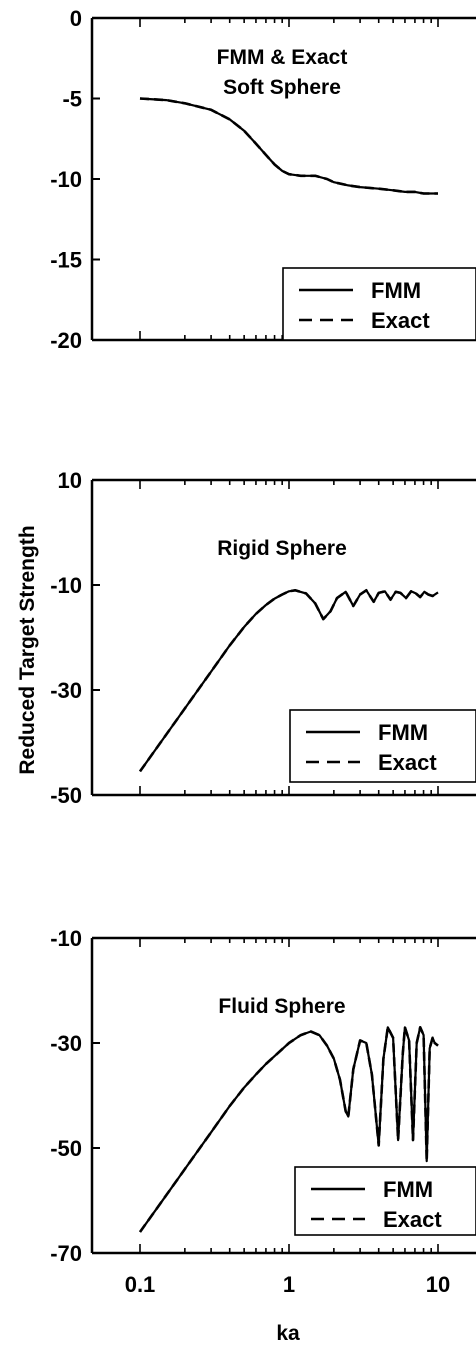 Image resolution: width=476 pixels, height=1349 pixels. I want to click on x-tick-label: 1, so click(289, 1284).